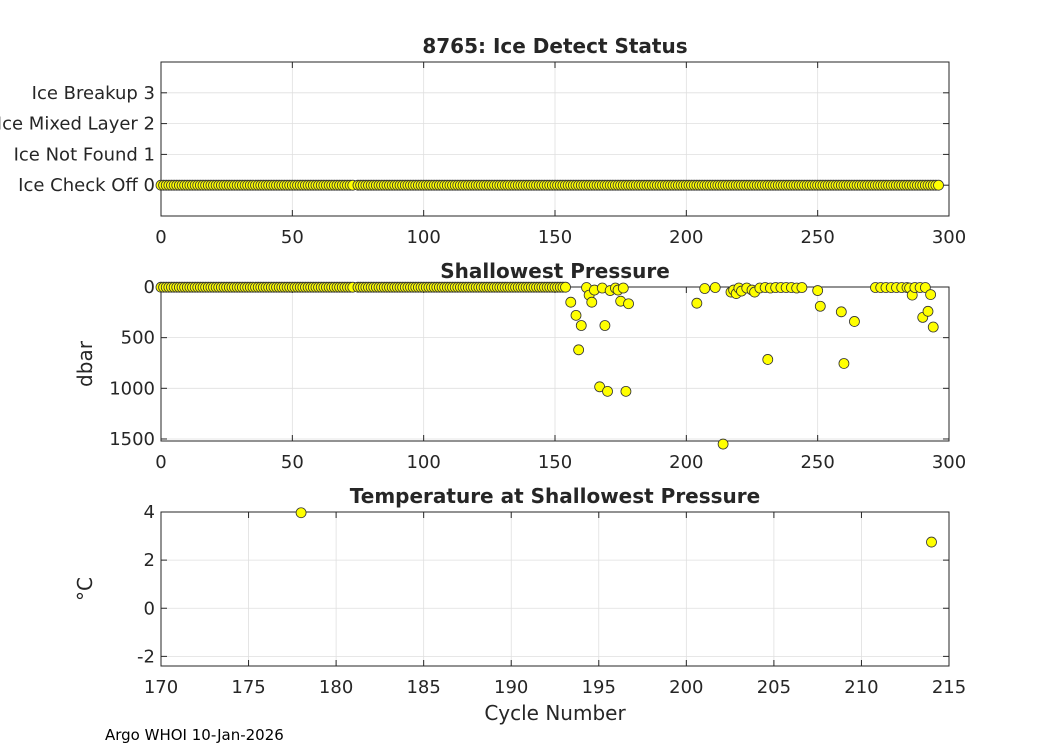 This screenshot has height=750, width=1050. I want to click on pressure-x-tick-label: 300, so click(949, 462).